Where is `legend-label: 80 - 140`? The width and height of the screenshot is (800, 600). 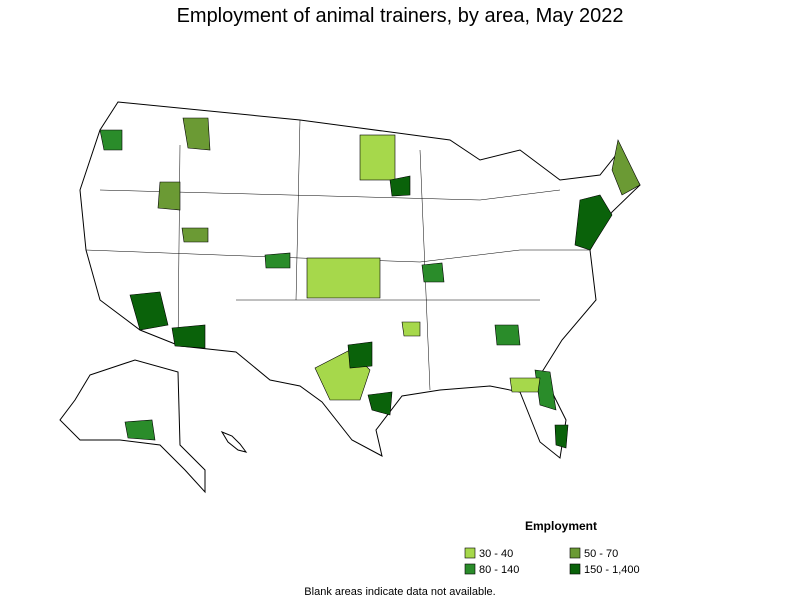
legend-label: 80 - 140 is located at coordinates (499, 570).